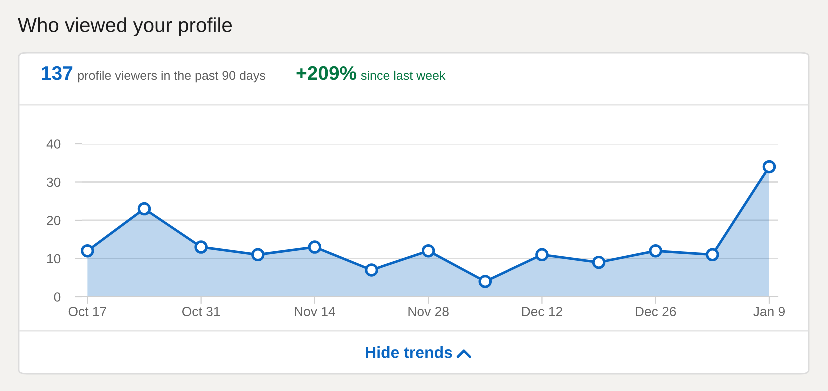  What do you see at coordinates (403, 75) in the screenshot?
I see `text: since last week` at bounding box center [403, 75].